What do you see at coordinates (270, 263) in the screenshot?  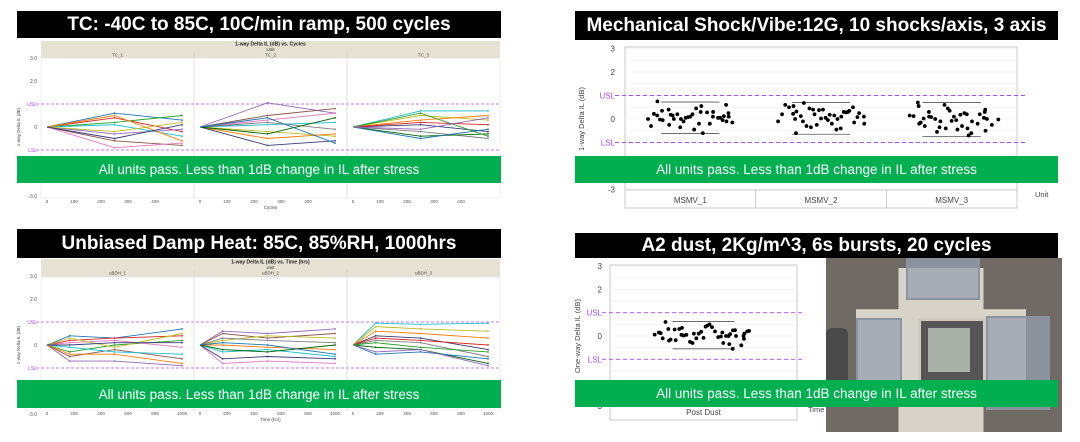 I see `udh-chart-title: 1-way Delta IL (dB) vs. Time (hrs)` at bounding box center [270, 263].